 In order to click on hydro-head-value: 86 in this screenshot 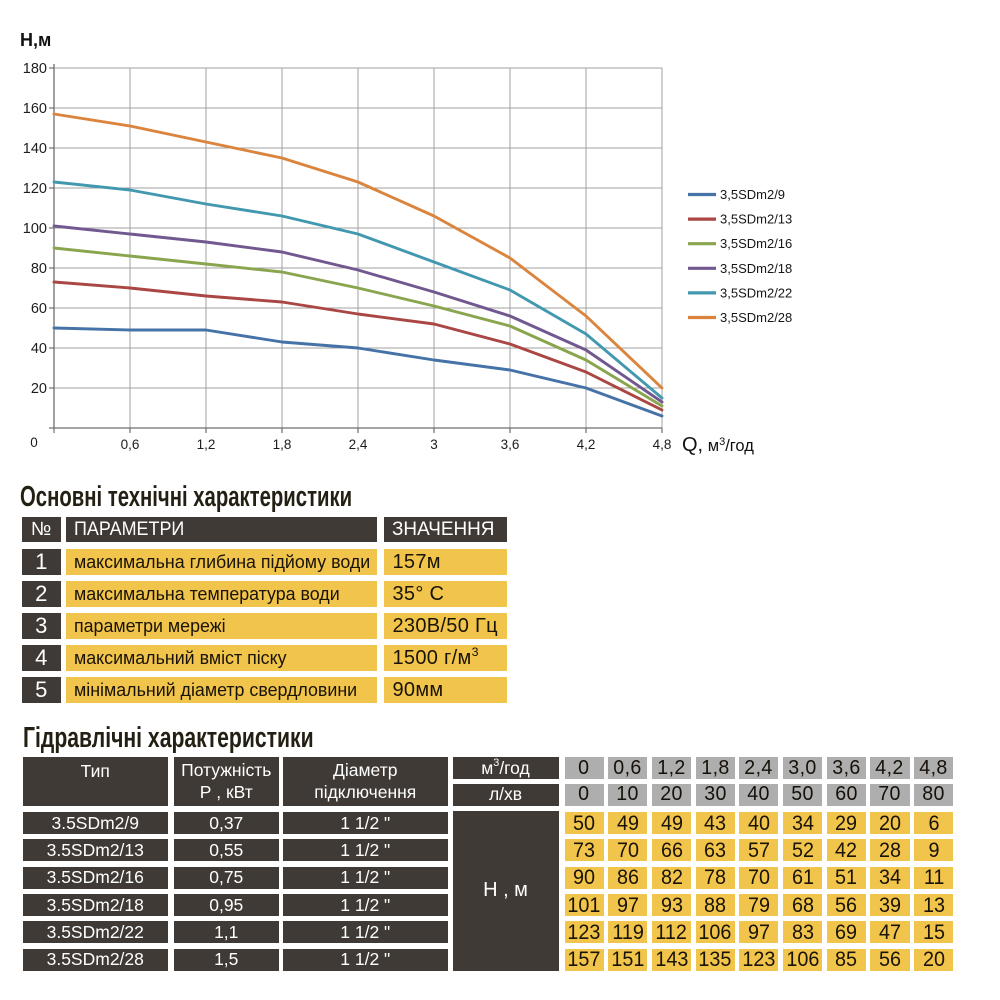, I will do `click(628, 877)`.